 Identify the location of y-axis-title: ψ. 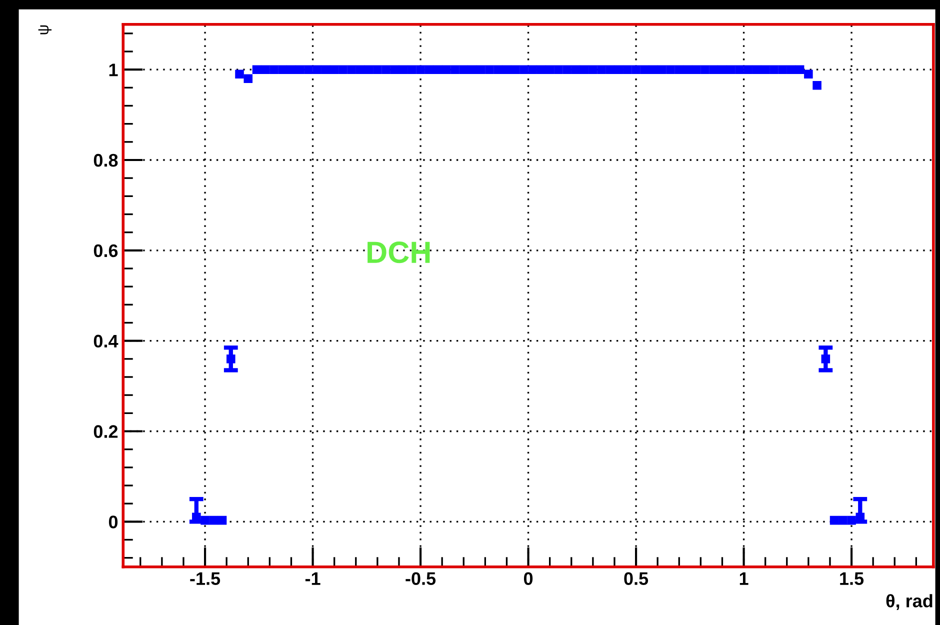
(45, 29).